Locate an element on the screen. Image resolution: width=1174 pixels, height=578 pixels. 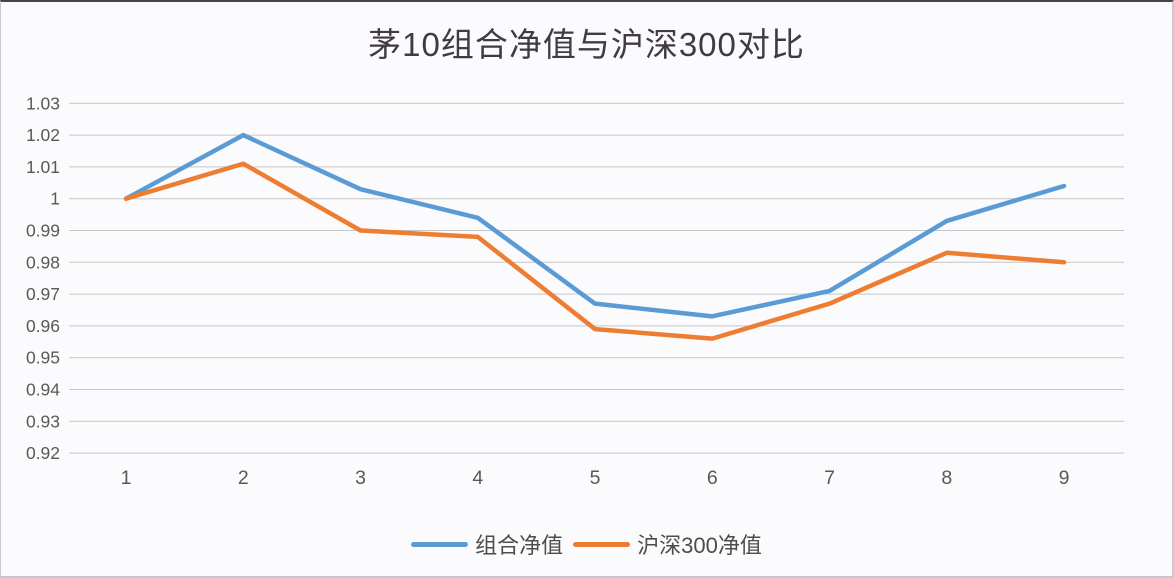
legend-label: 组合净值 is located at coordinates (519, 545).